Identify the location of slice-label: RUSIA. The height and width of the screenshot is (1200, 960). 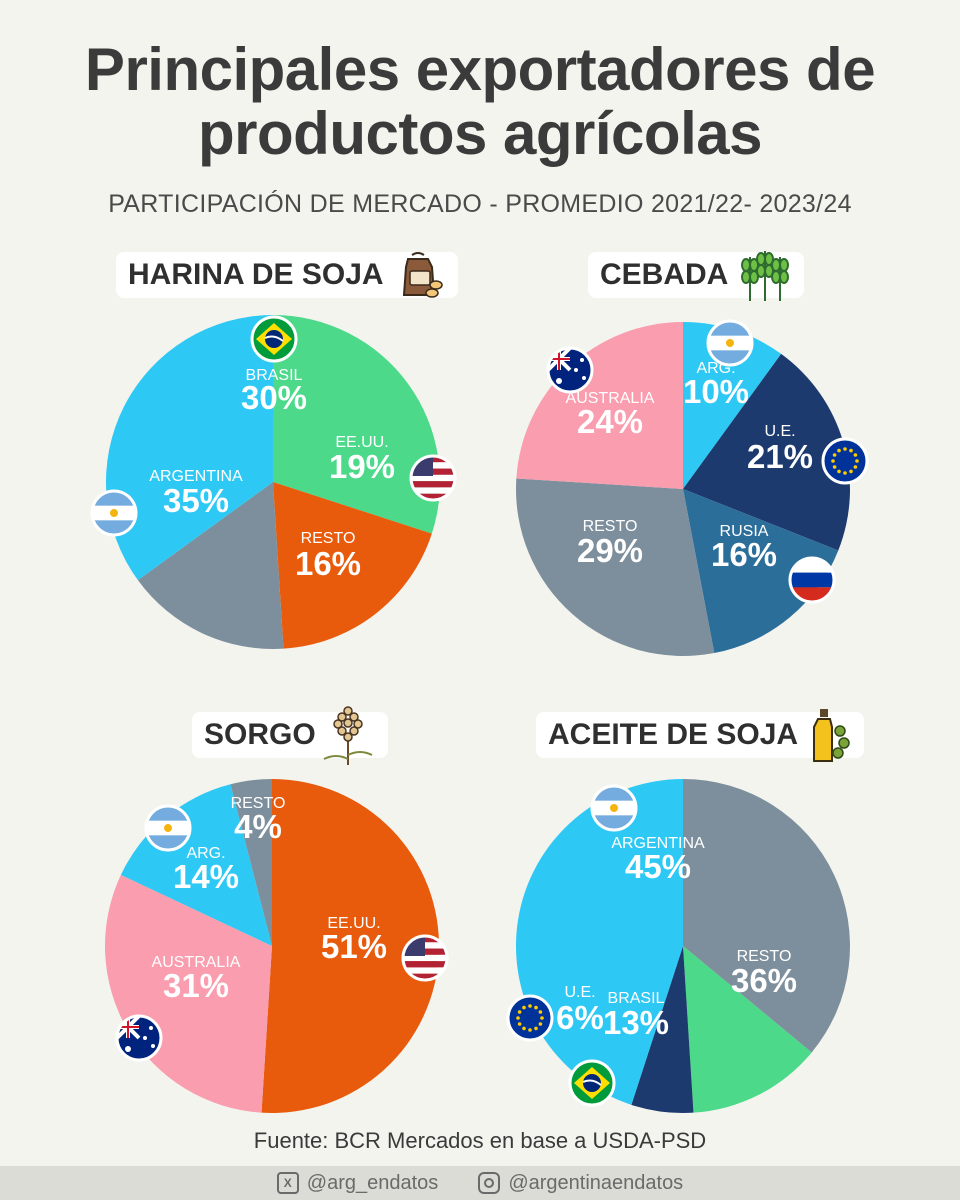
(744, 531).